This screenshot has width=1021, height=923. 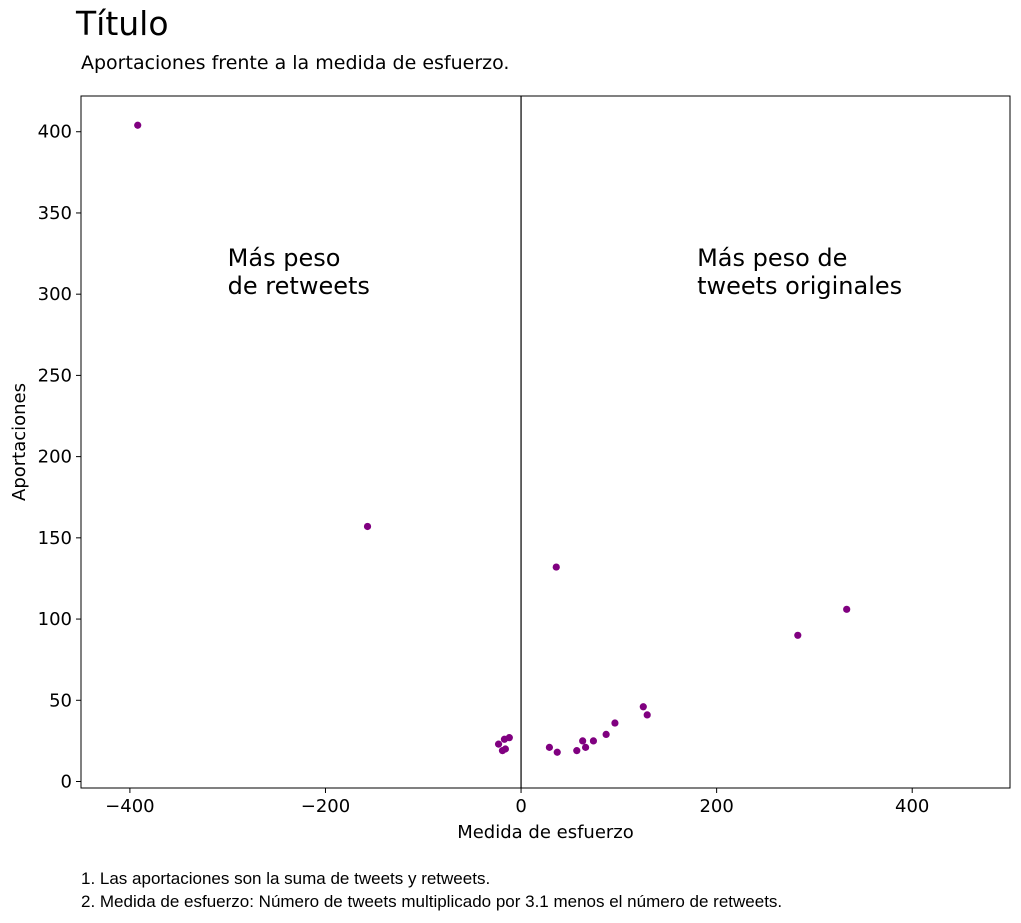 I want to click on y-tick-label: 200, so click(x=55, y=457).